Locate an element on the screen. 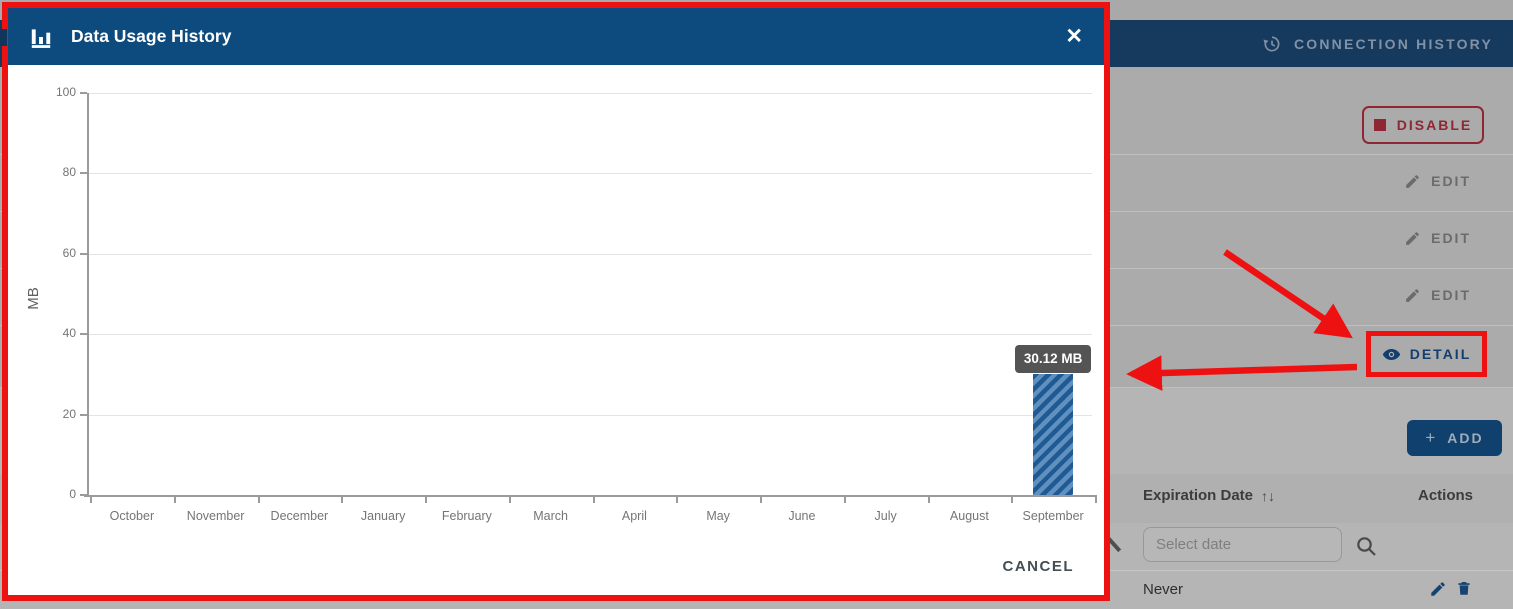  table-row-expiration-value: Never is located at coordinates (1163, 589).